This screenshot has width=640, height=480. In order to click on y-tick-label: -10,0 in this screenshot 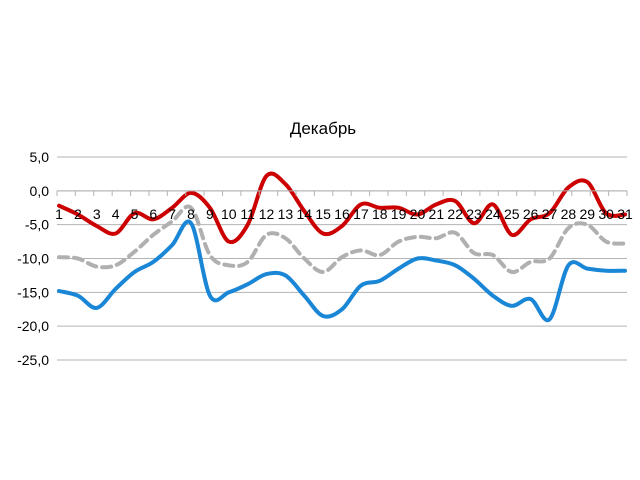, I will do `click(33, 259)`.